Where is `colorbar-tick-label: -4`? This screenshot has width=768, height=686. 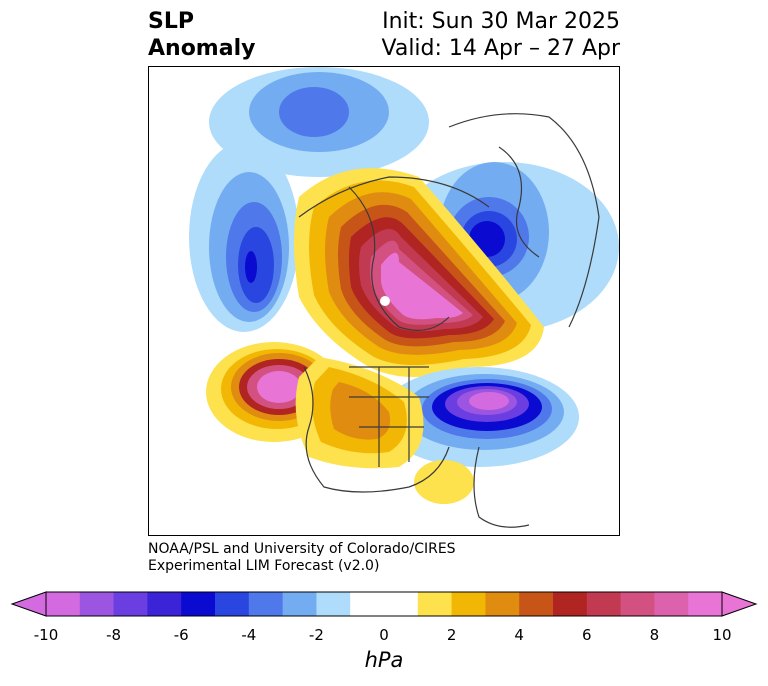
colorbar-tick-label: -4 is located at coordinates (249, 635).